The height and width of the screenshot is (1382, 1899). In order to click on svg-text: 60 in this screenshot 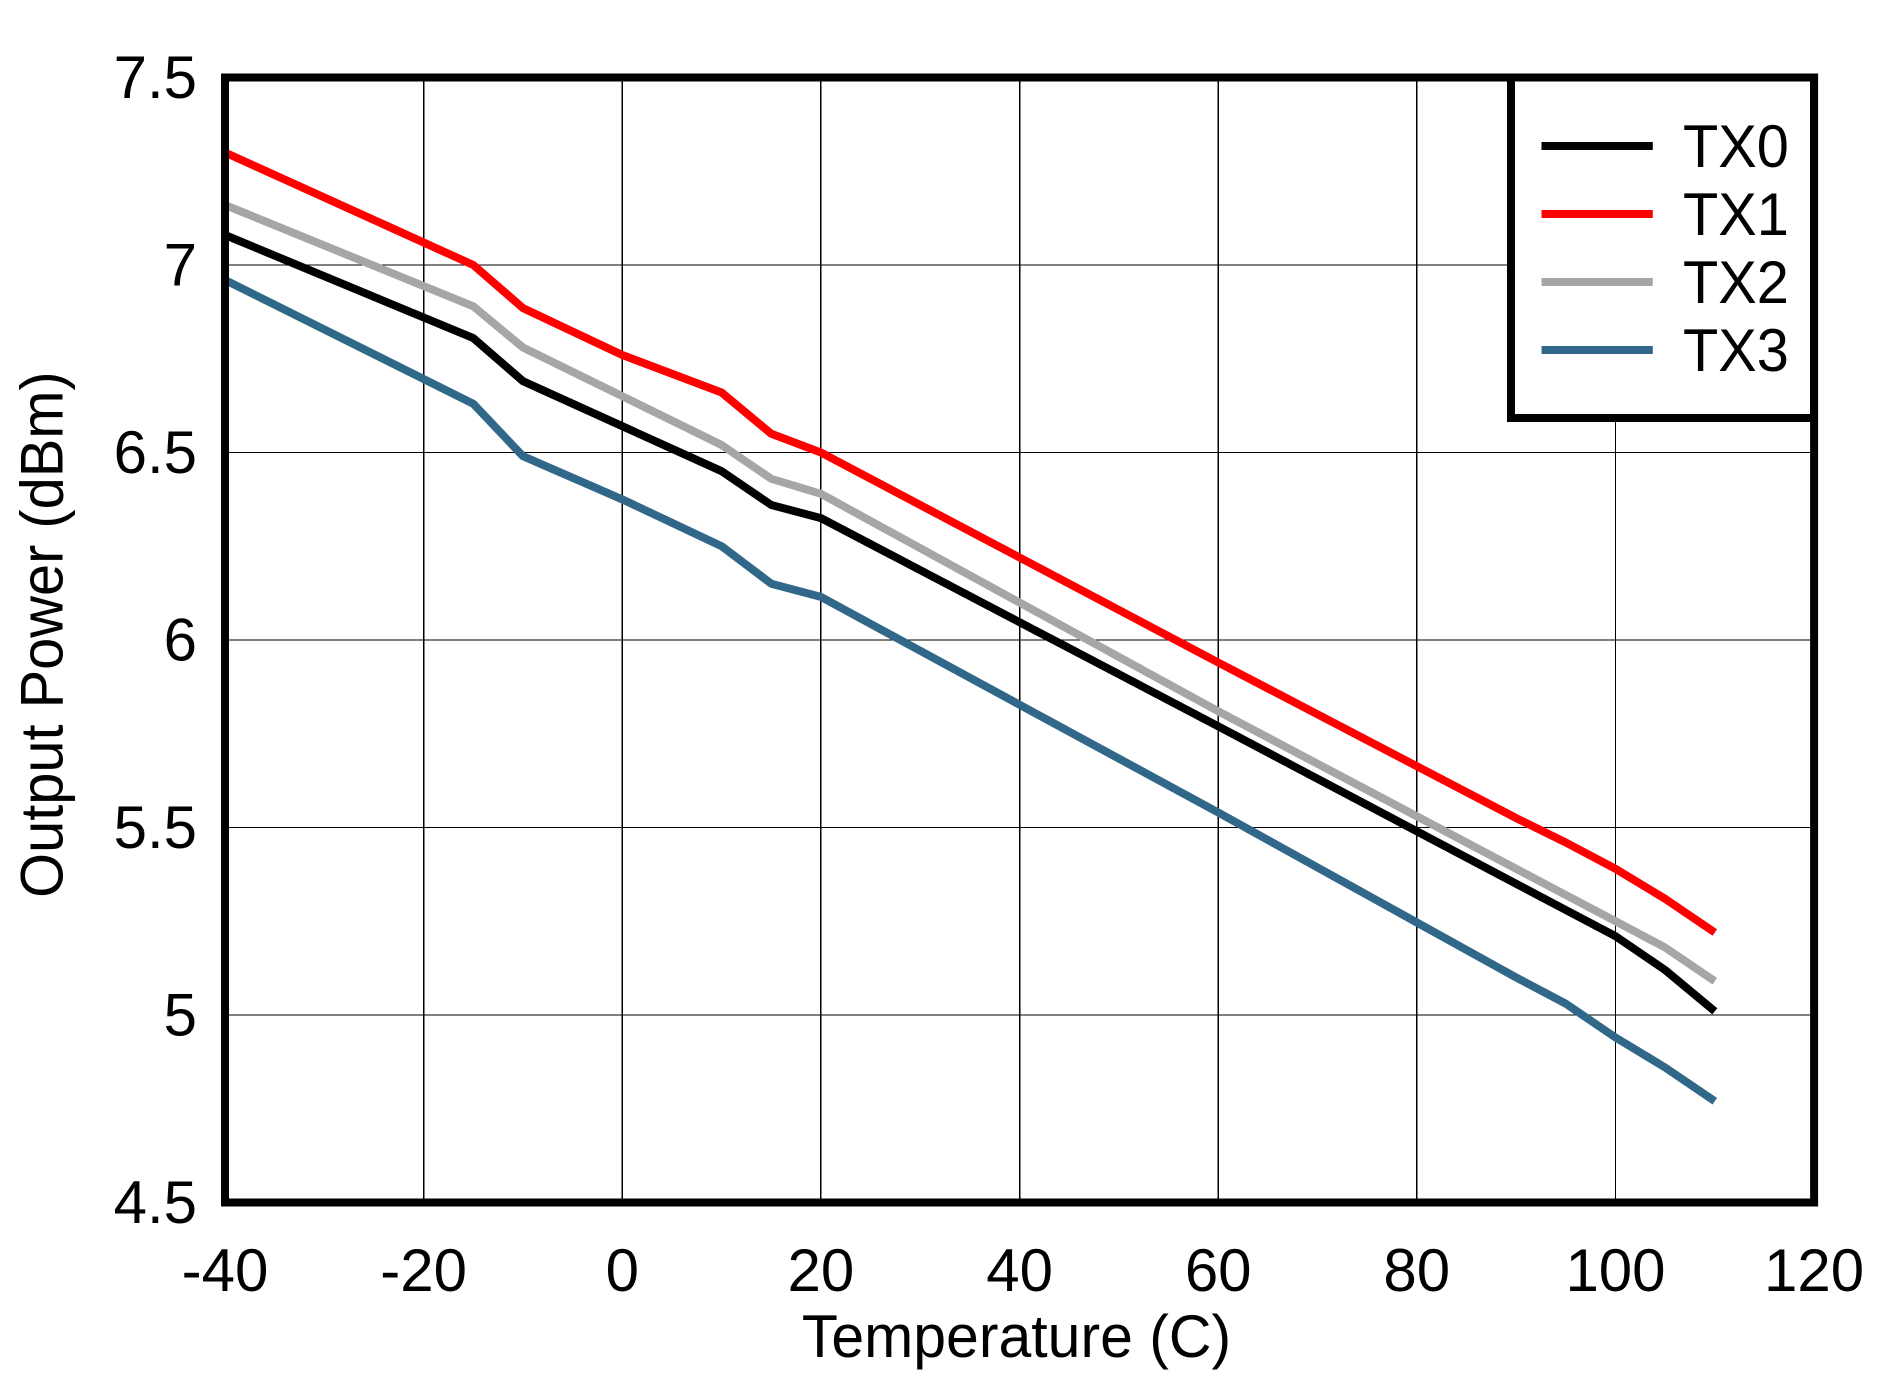, I will do `click(1218, 1270)`.